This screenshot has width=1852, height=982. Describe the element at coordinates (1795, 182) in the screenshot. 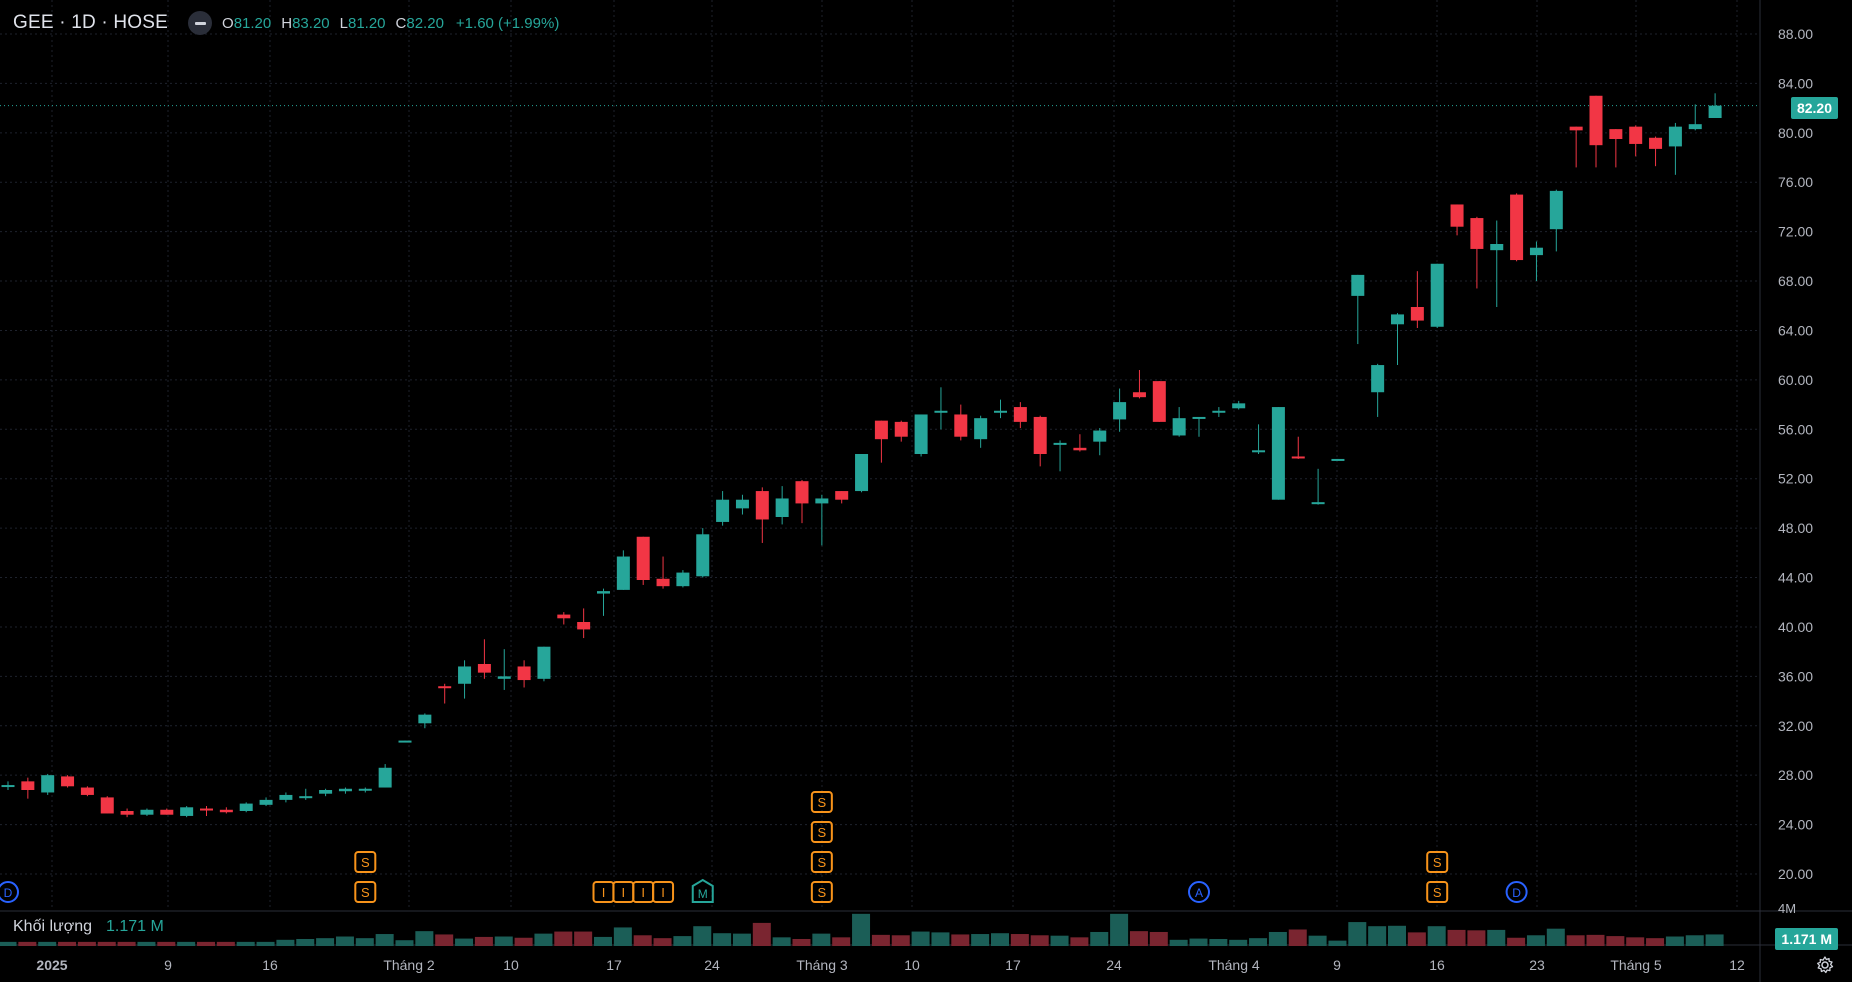

I see `y-tick-label: 76.00` at that location.